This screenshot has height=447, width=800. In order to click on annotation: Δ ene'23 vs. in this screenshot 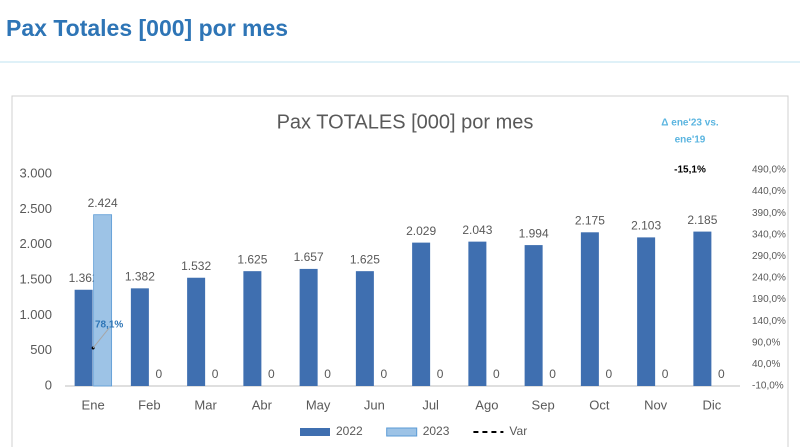, I will do `click(690, 123)`.